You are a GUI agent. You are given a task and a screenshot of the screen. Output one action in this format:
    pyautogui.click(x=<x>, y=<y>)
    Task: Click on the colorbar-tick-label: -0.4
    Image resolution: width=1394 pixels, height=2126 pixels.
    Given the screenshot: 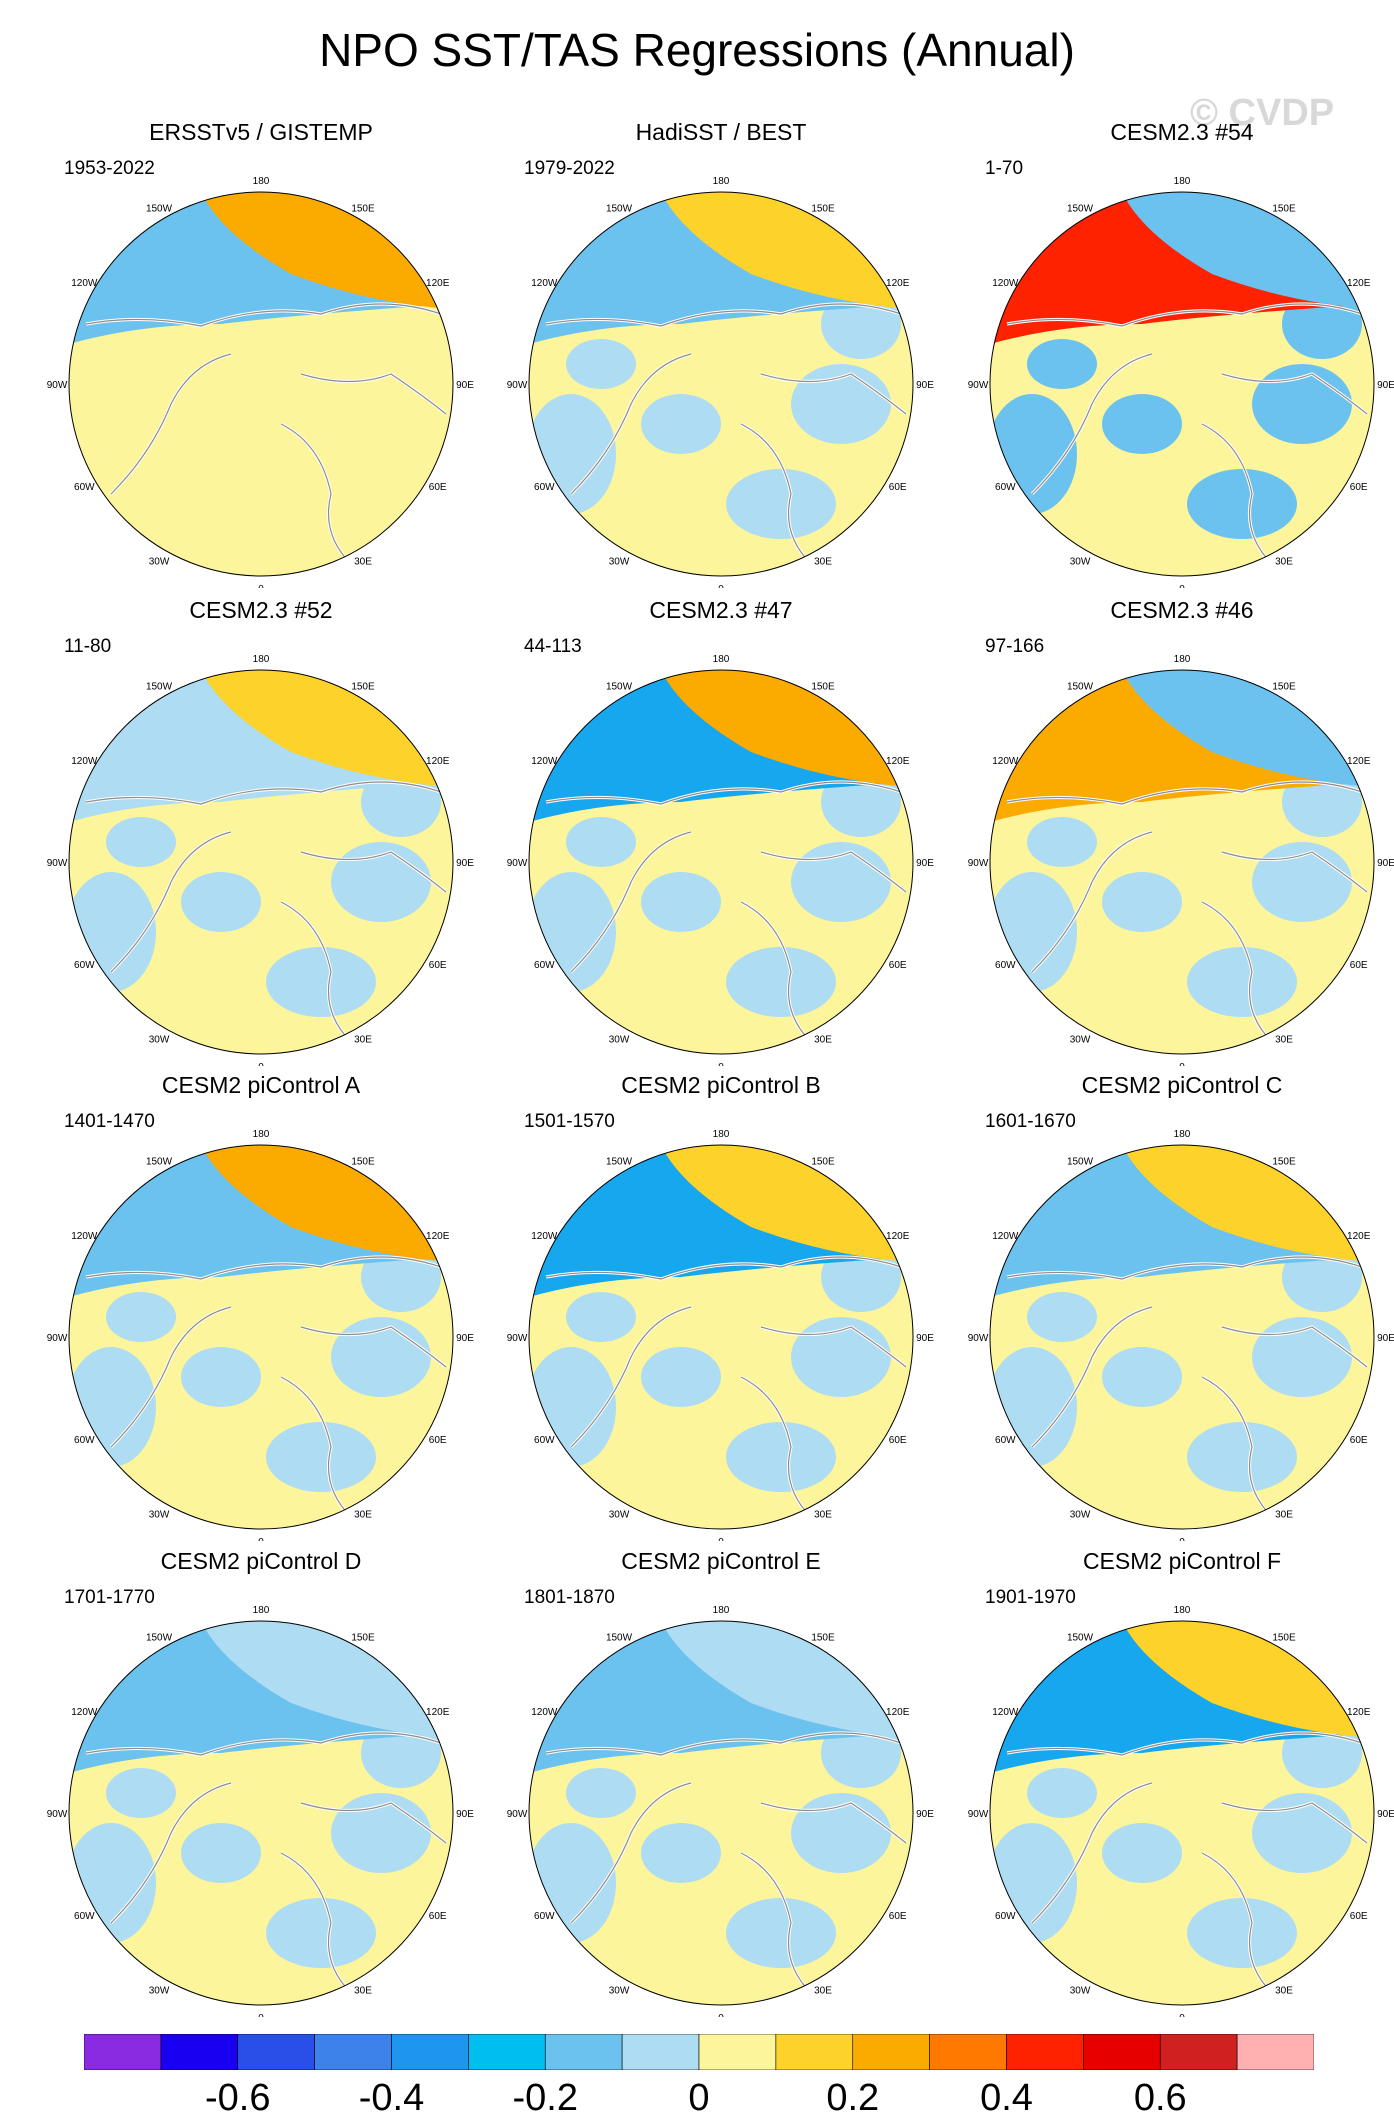 What is the action you would take?
    pyautogui.click(x=391, y=2098)
    